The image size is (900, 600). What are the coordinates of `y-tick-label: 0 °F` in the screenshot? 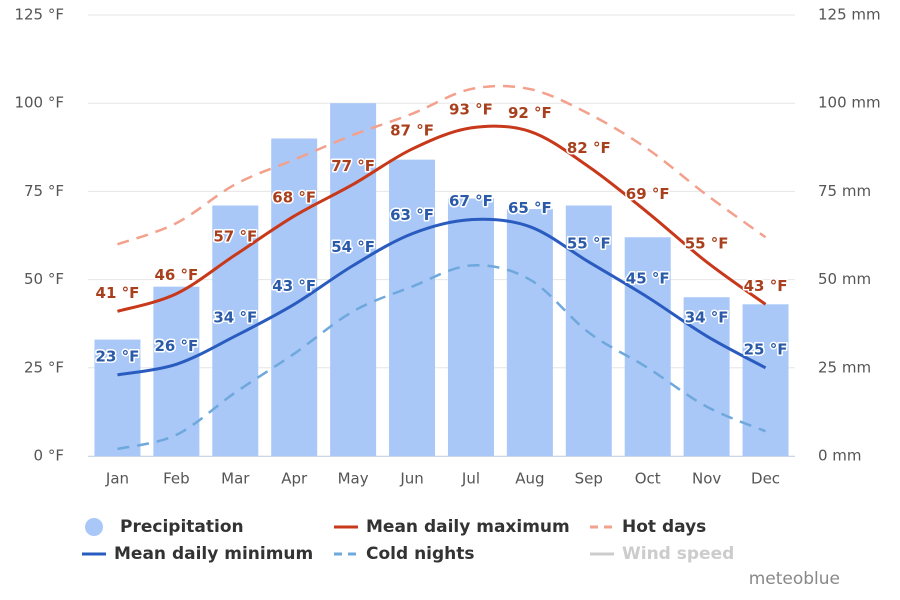 It's located at (49, 456).